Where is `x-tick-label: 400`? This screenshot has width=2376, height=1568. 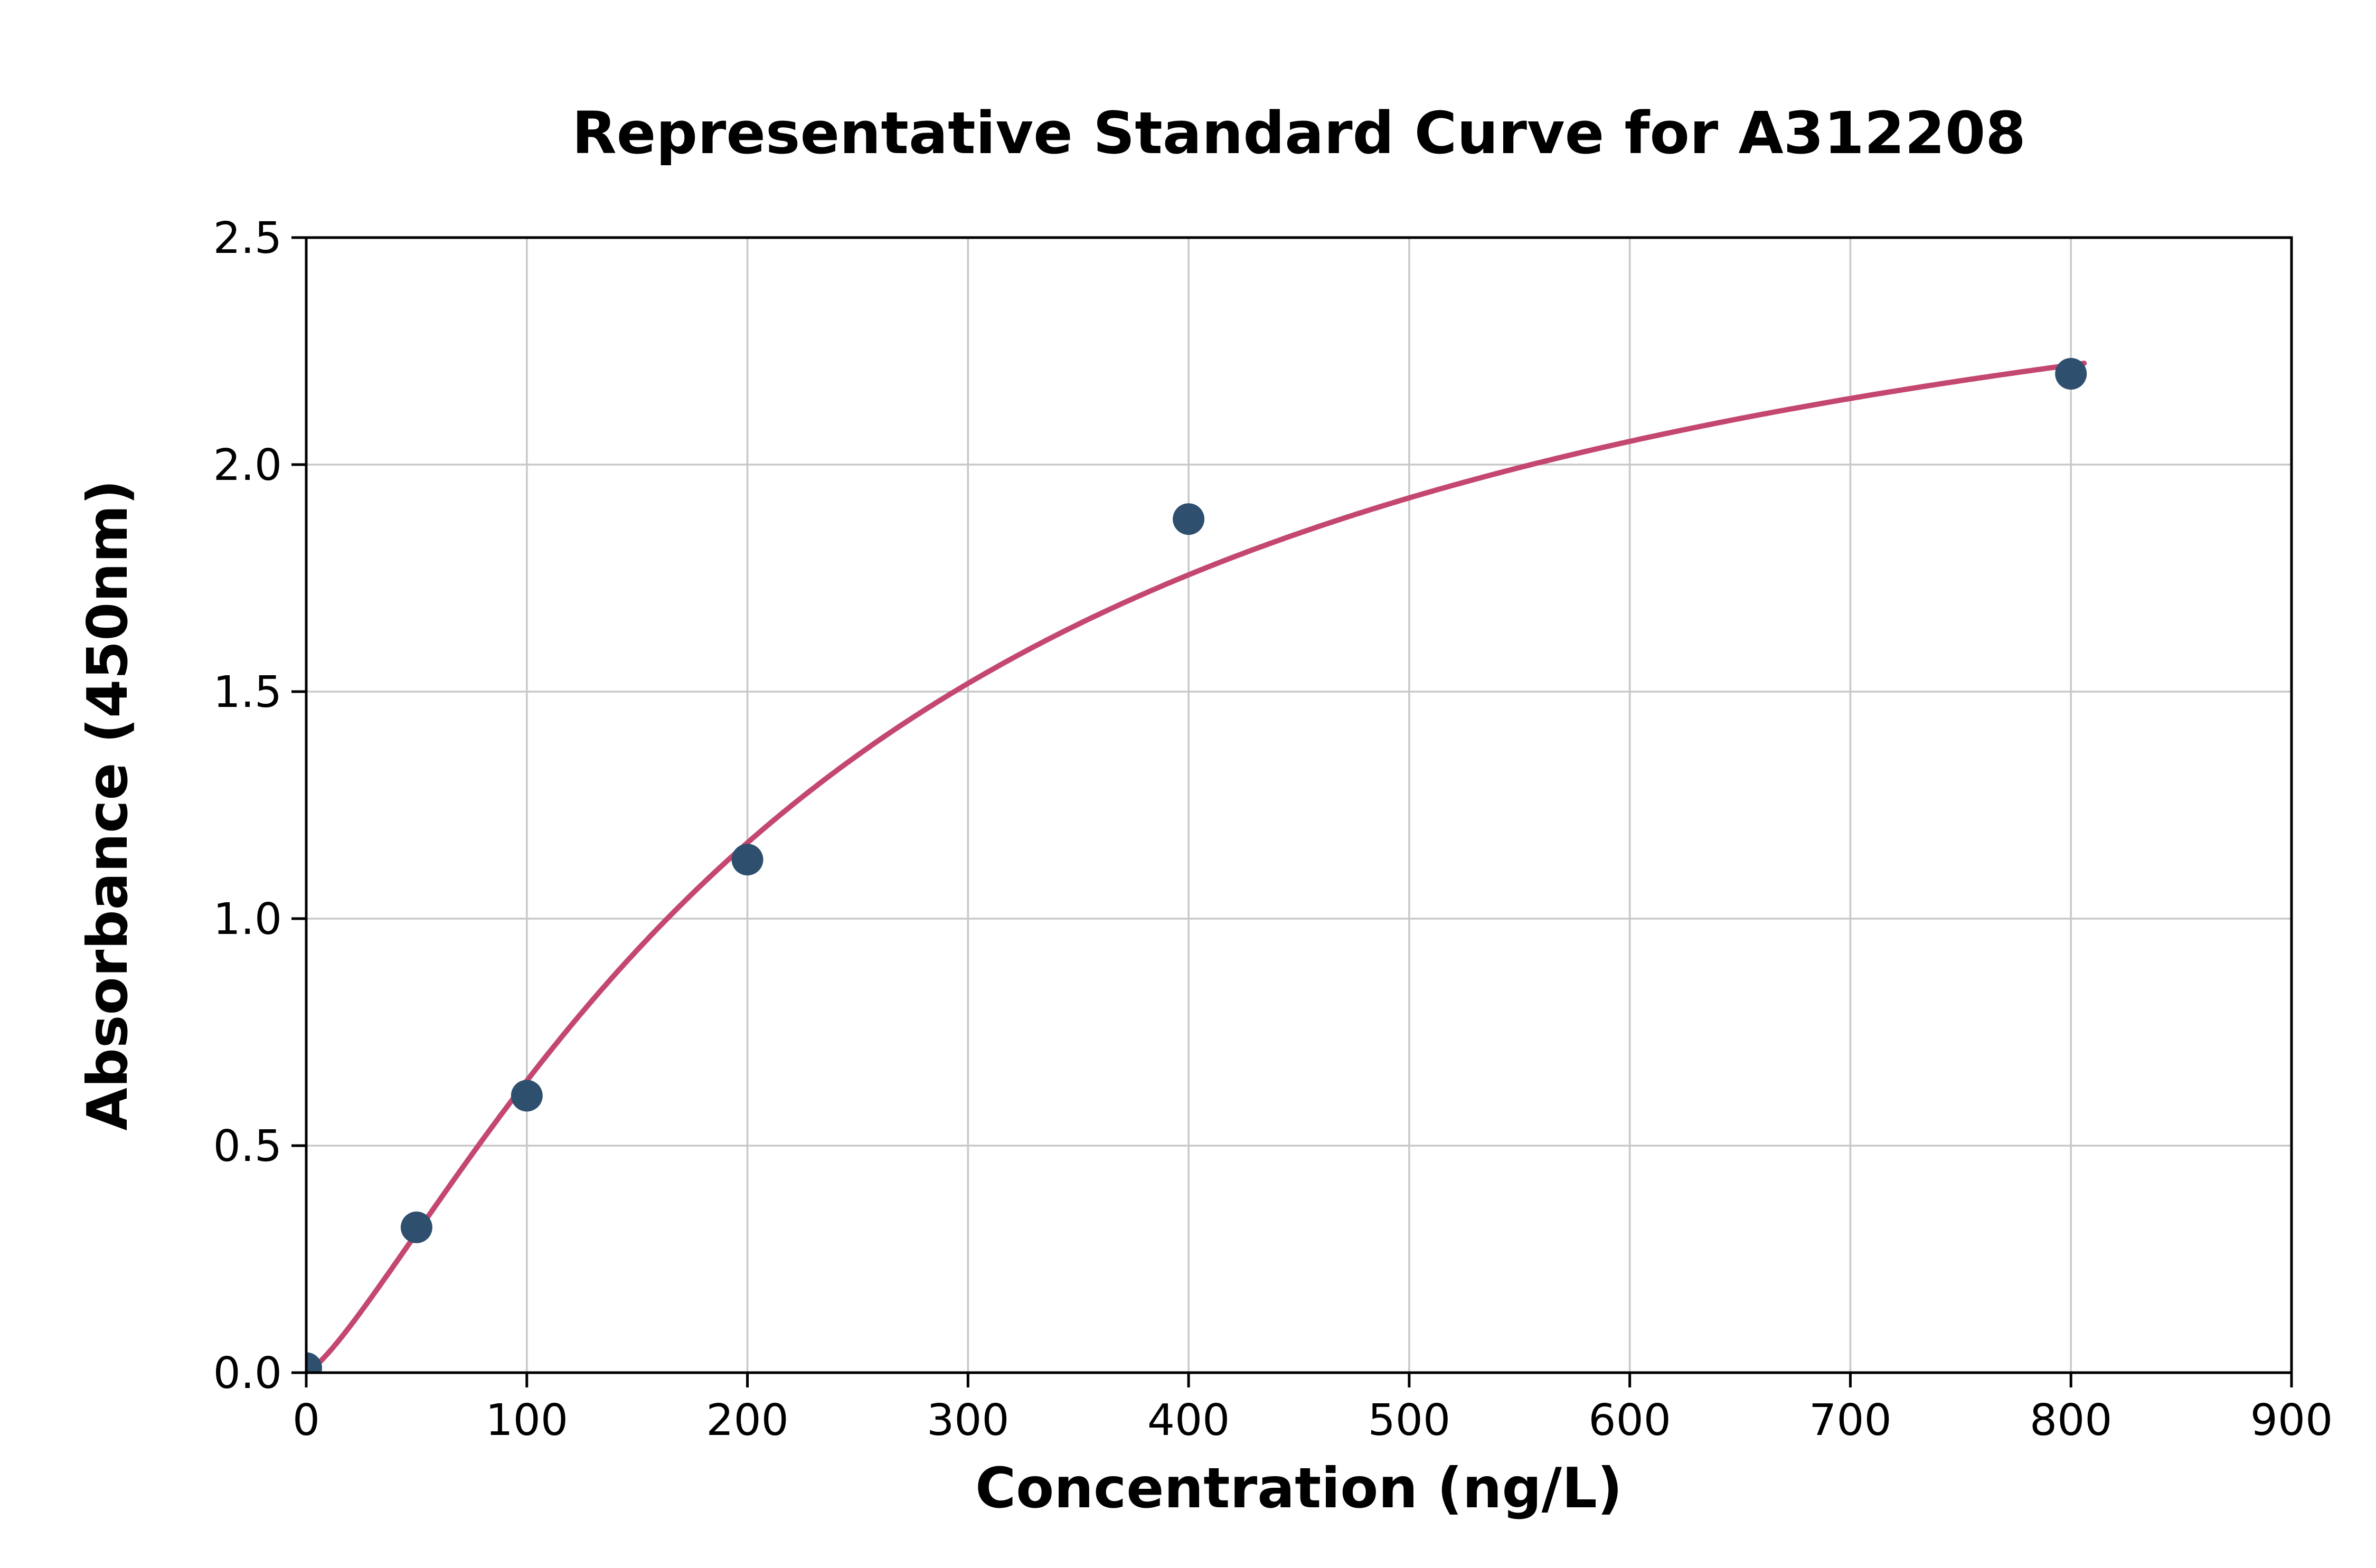 x-tick-label: 400 is located at coordinates (1189, 1420).